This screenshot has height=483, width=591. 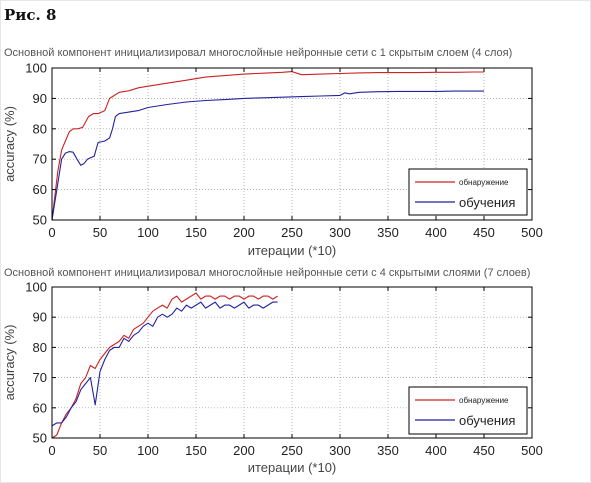 I want to click on series-line-detection, so click(x=164, y=365).